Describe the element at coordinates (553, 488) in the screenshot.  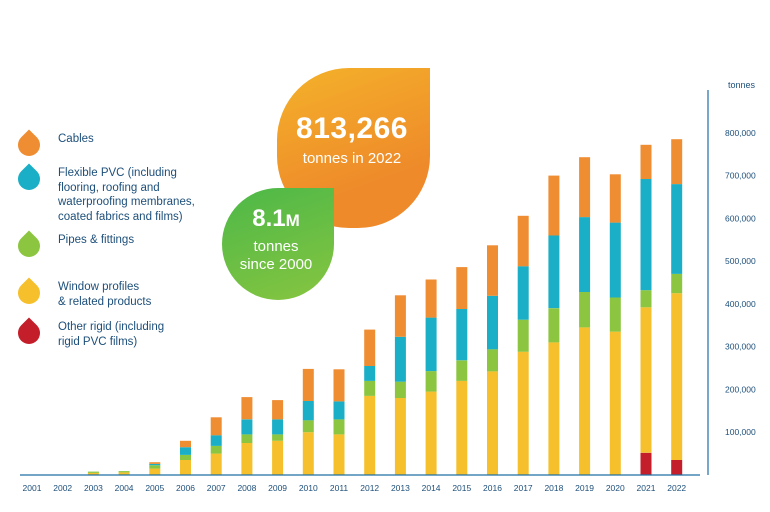
I see `x-tick-label: 2018` at that location.